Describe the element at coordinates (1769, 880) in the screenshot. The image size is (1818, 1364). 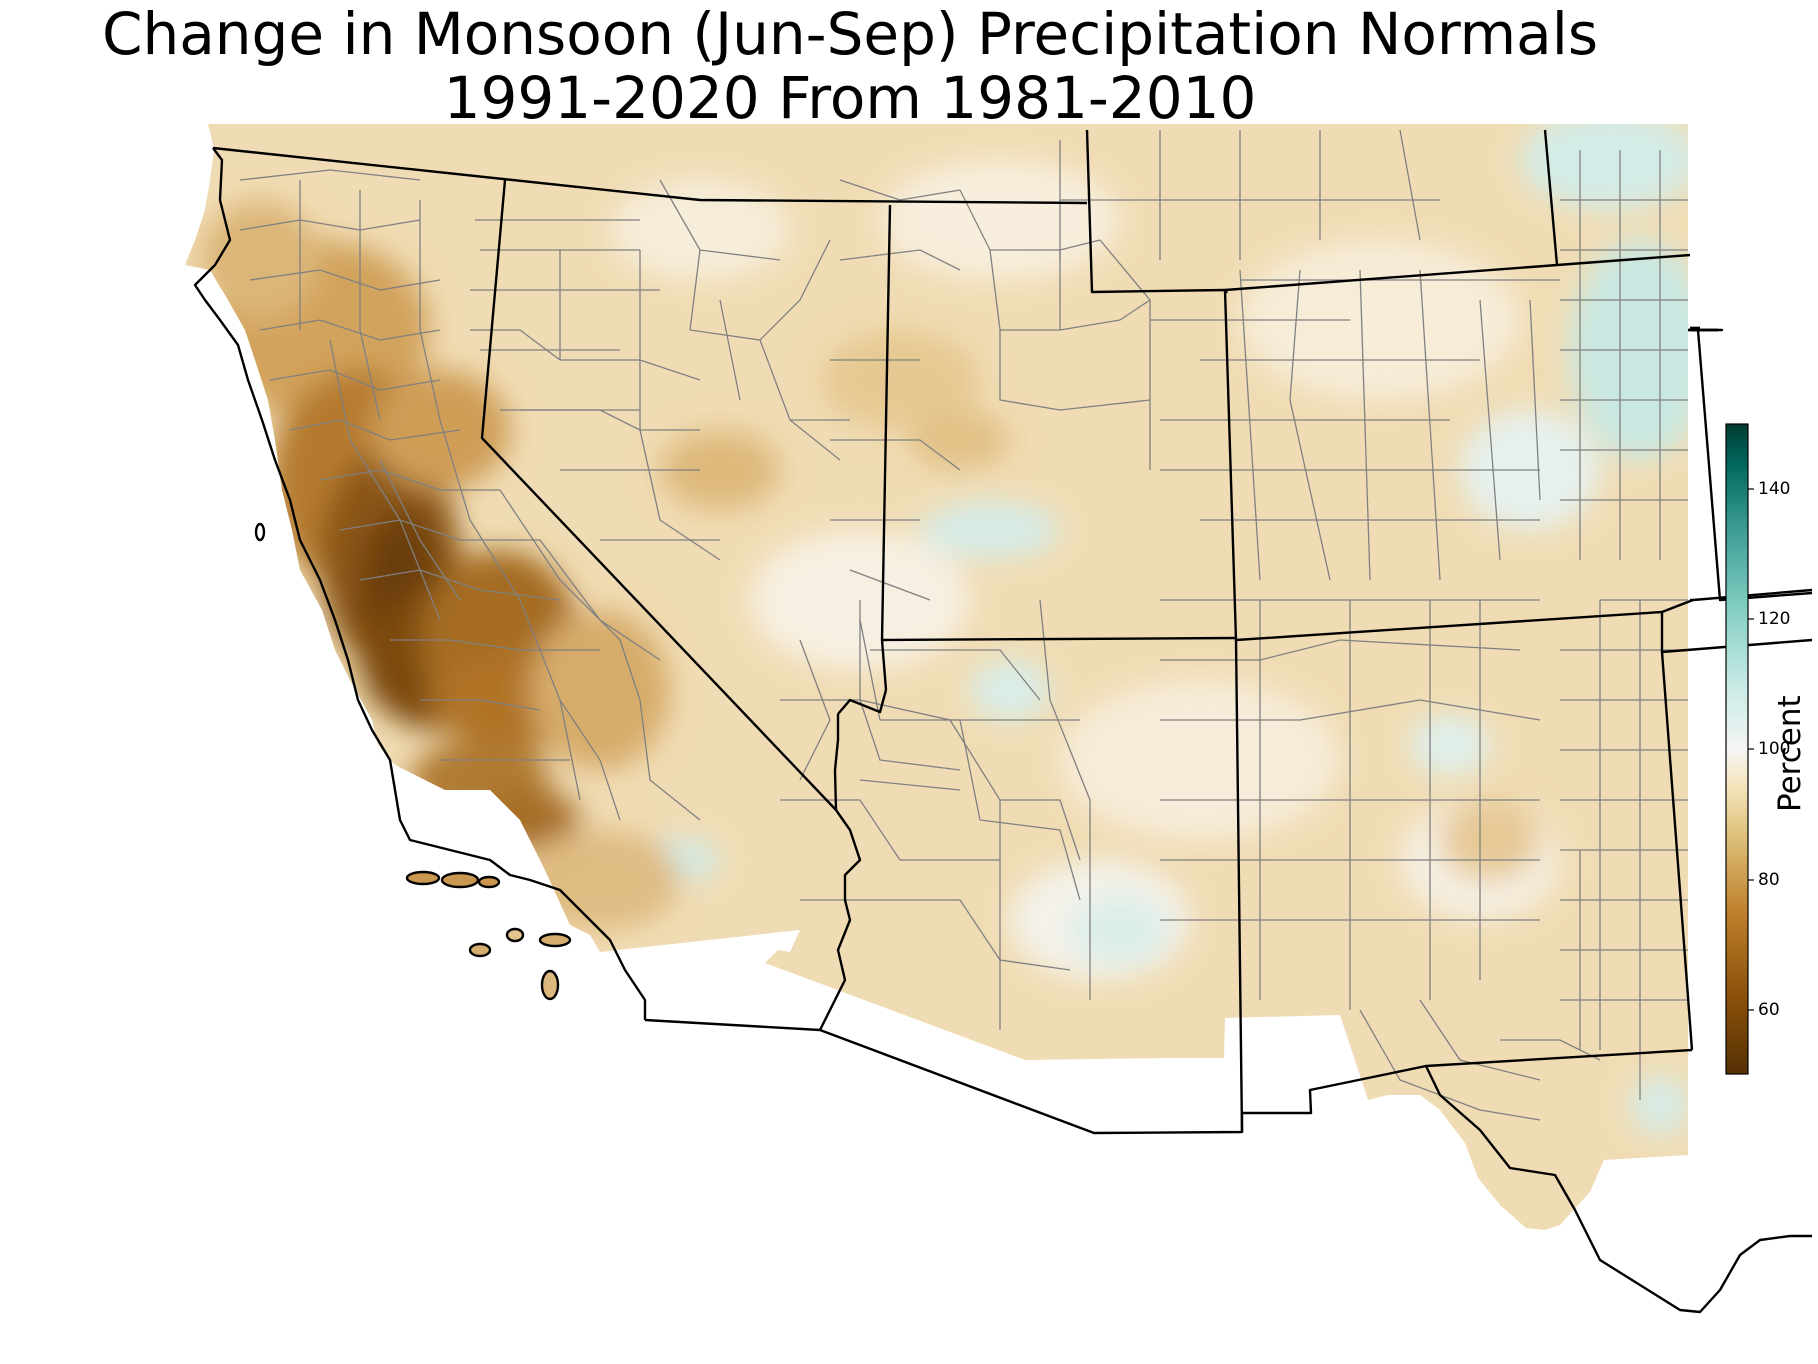
I see `colorbar-tick-80: 80` at that location.